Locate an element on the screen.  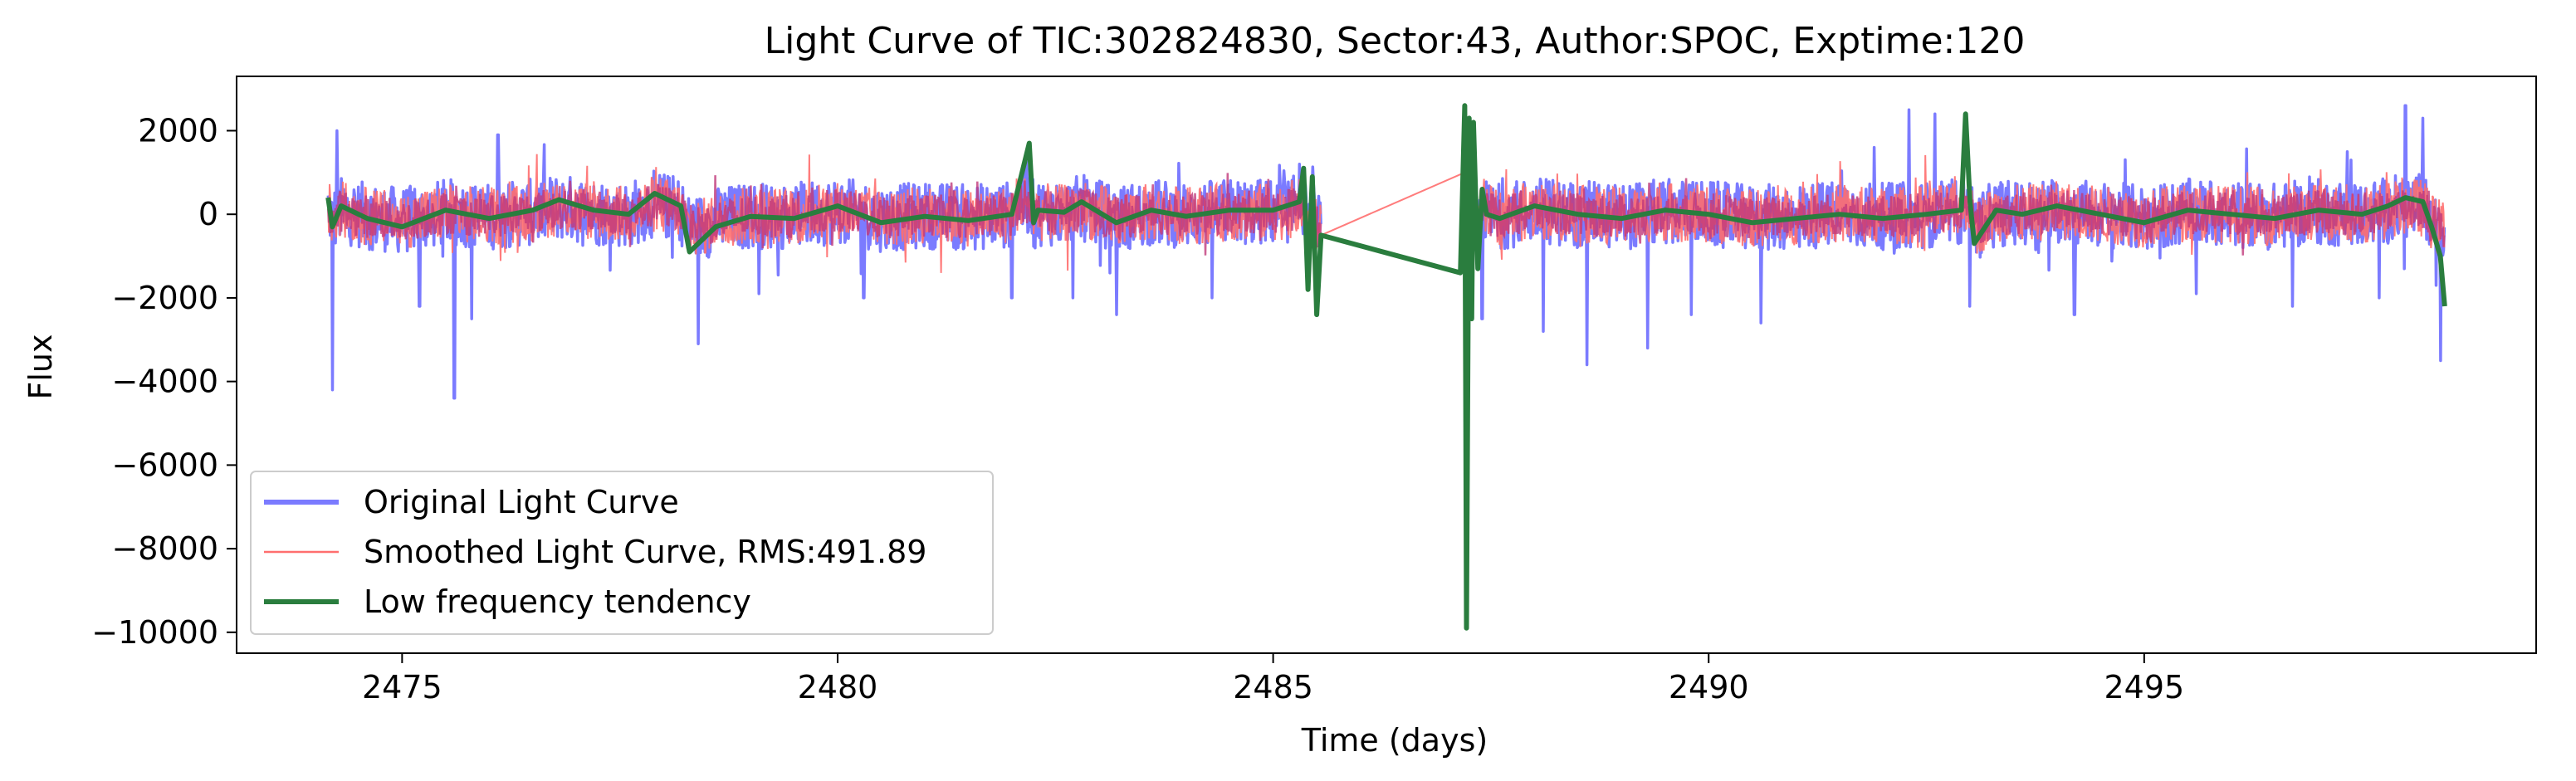
y-axis: 2000 0 −2000 −4000 −6000 −8000 −10000 is located at coordinates (164, 381).